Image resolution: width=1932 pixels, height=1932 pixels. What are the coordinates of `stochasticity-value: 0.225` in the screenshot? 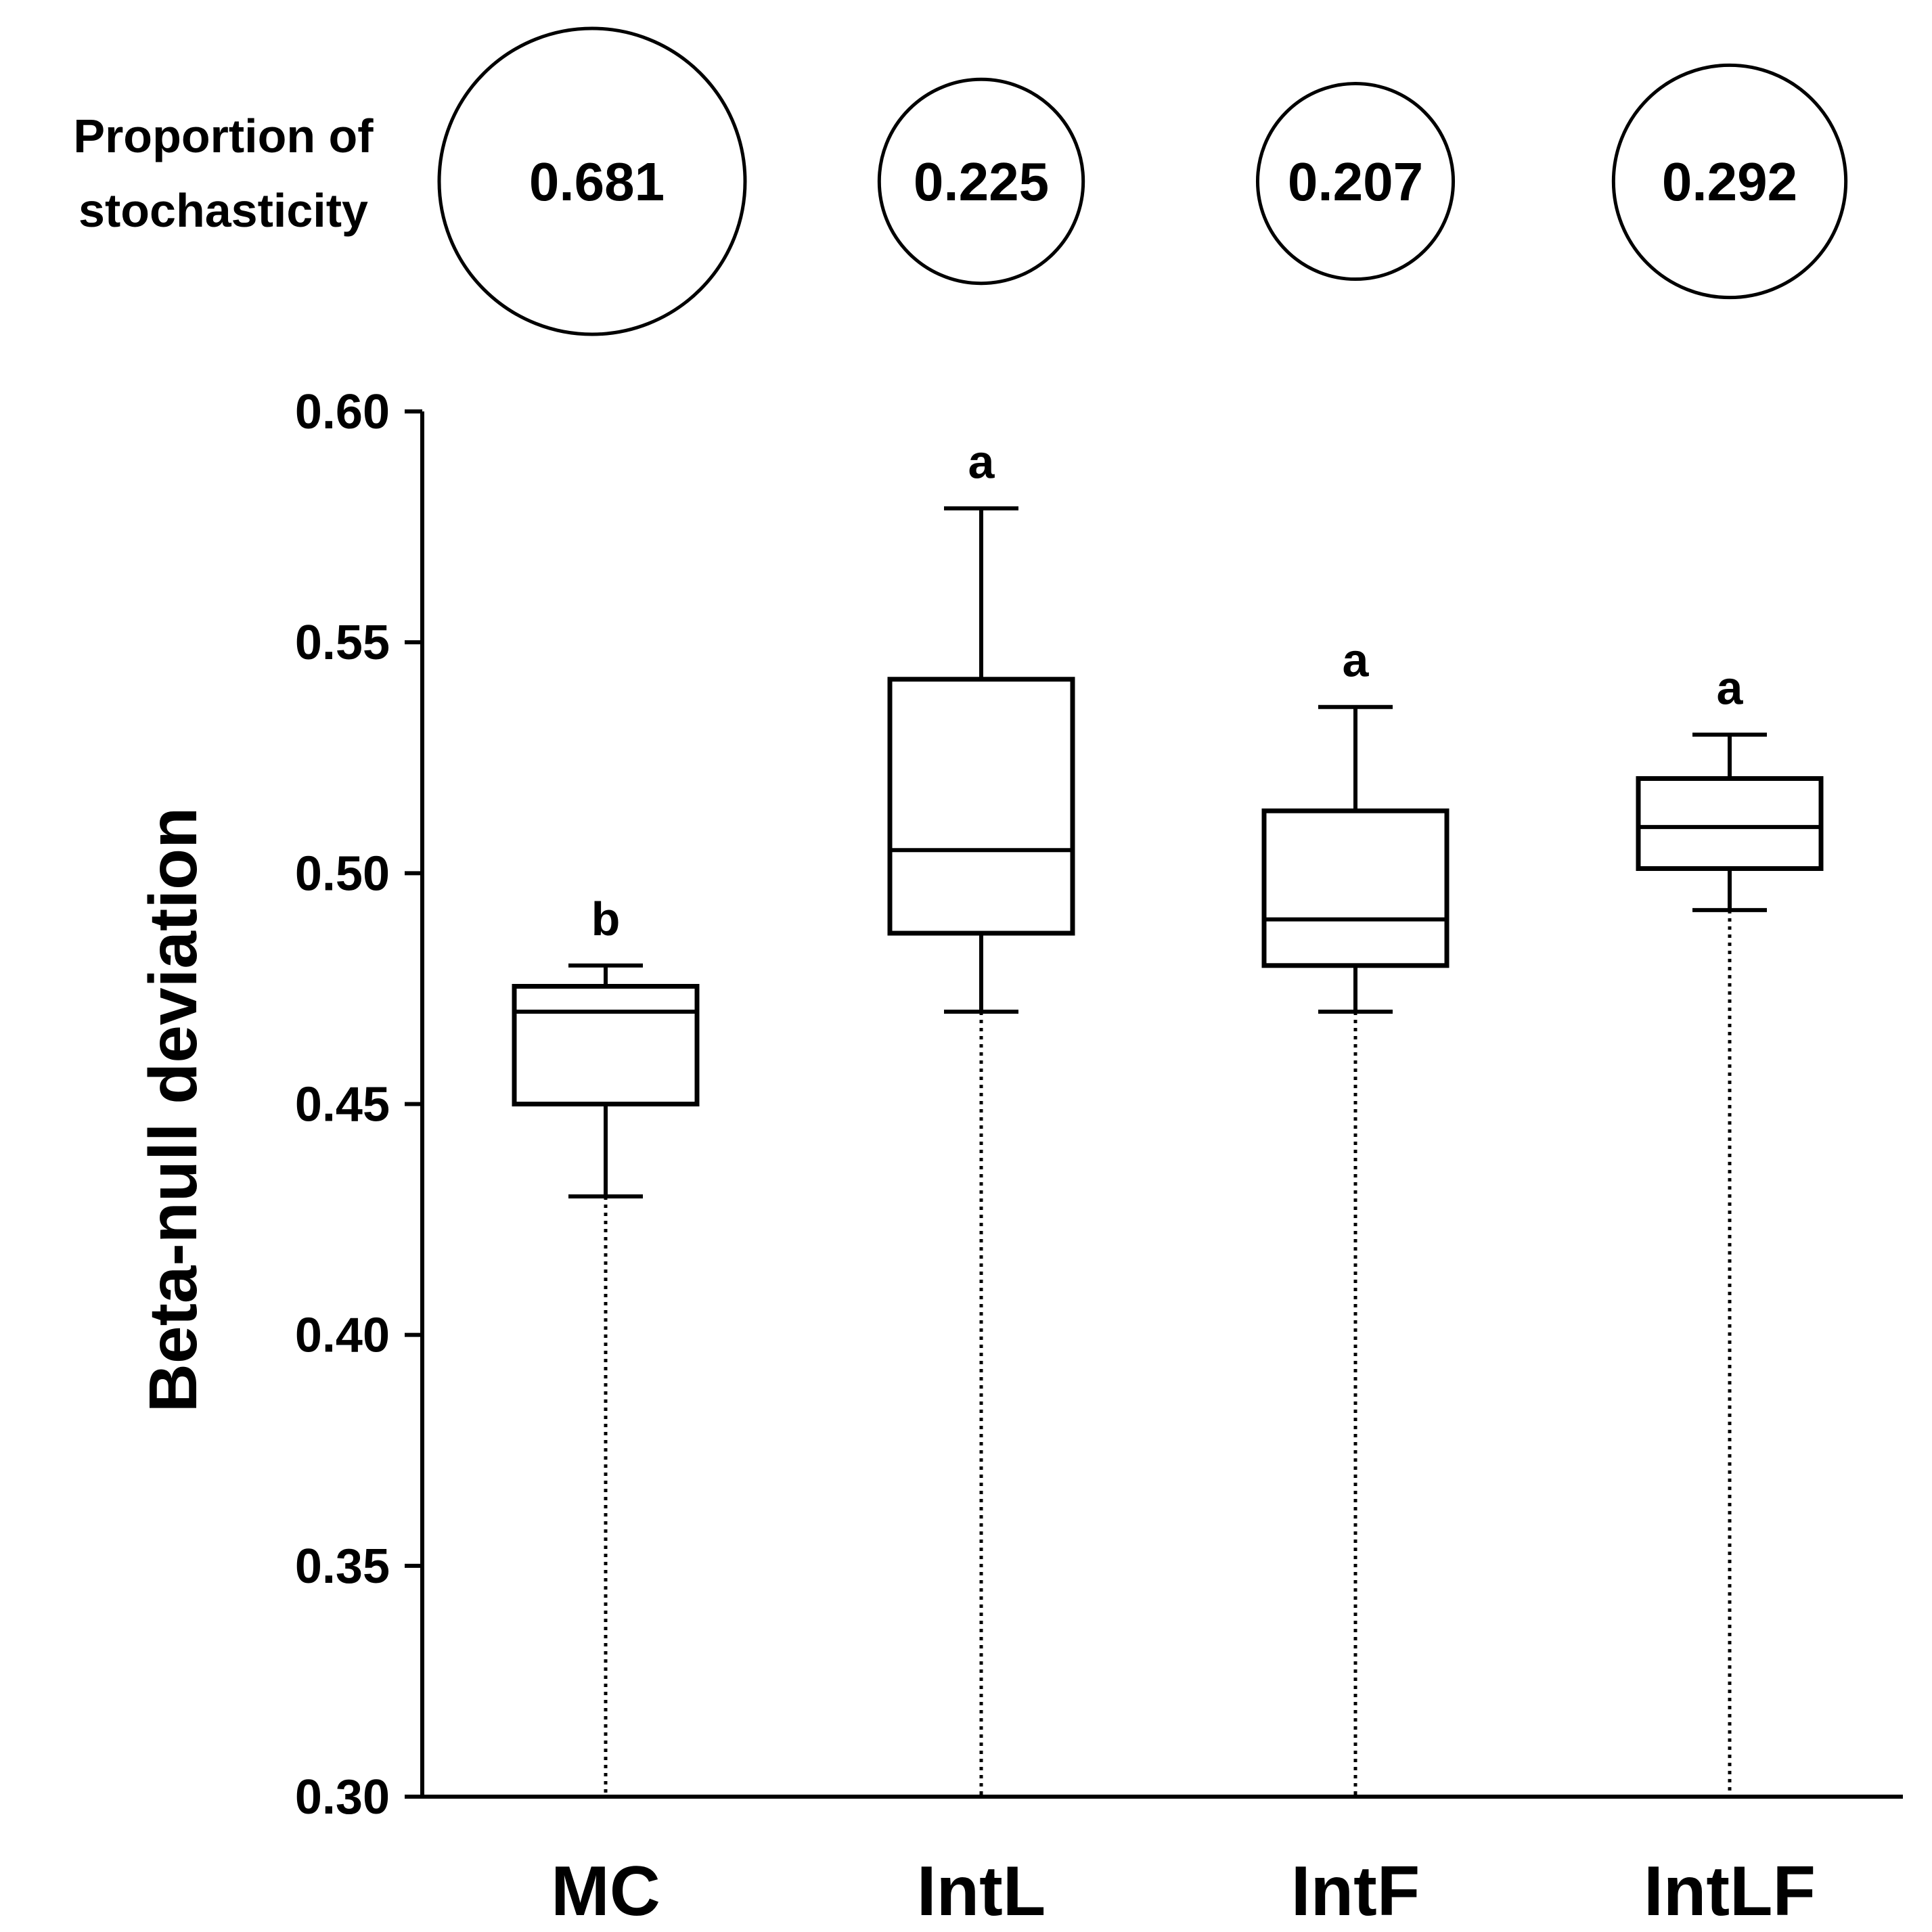 It's located at (981, 182).